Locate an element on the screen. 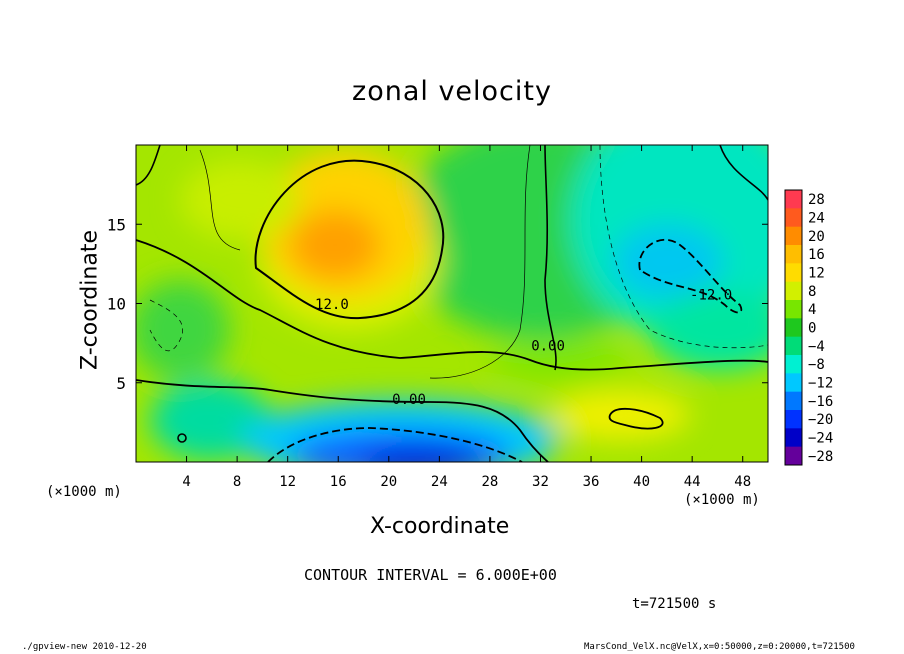 This screenshot has width=904, height=654. x-tick-label: 40 is located at coordinates (641, 482).